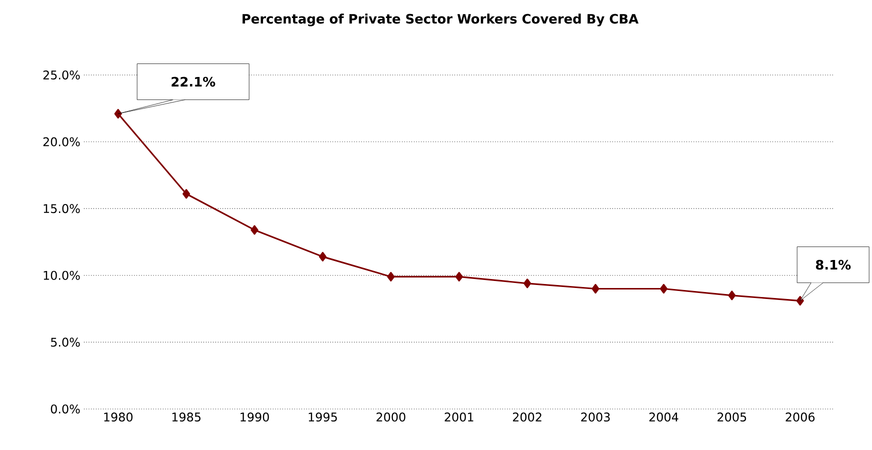  I want to click on x-tick-label: 2003, so click(595, 417).